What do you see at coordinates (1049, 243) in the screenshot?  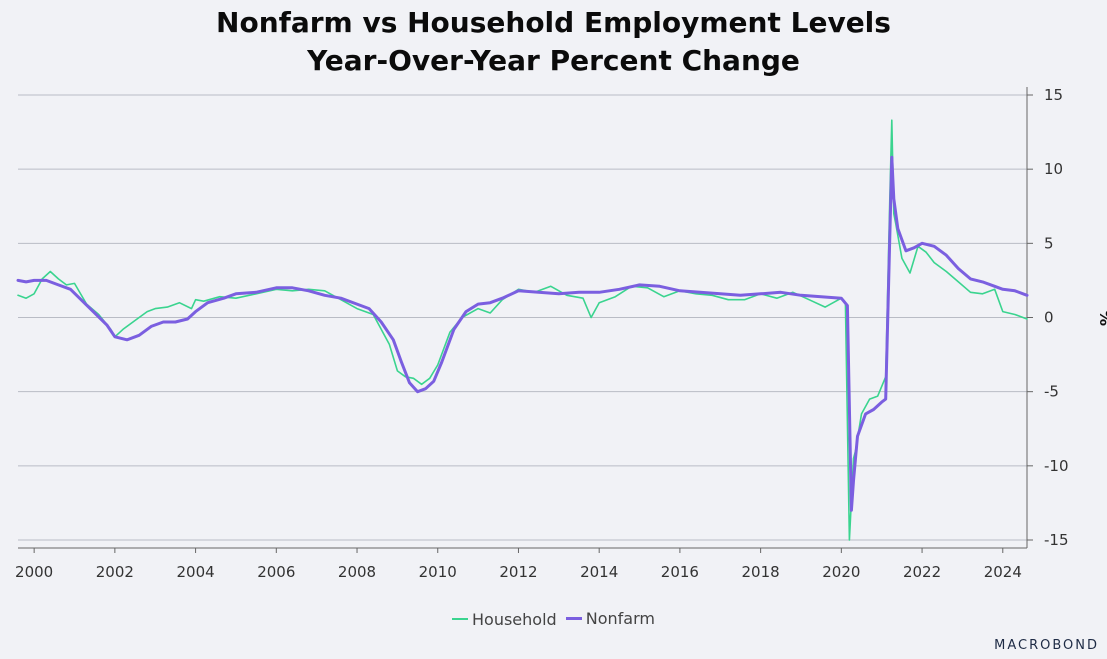 I see `y-tick-label: 5` at bounding box center [1049, 243].